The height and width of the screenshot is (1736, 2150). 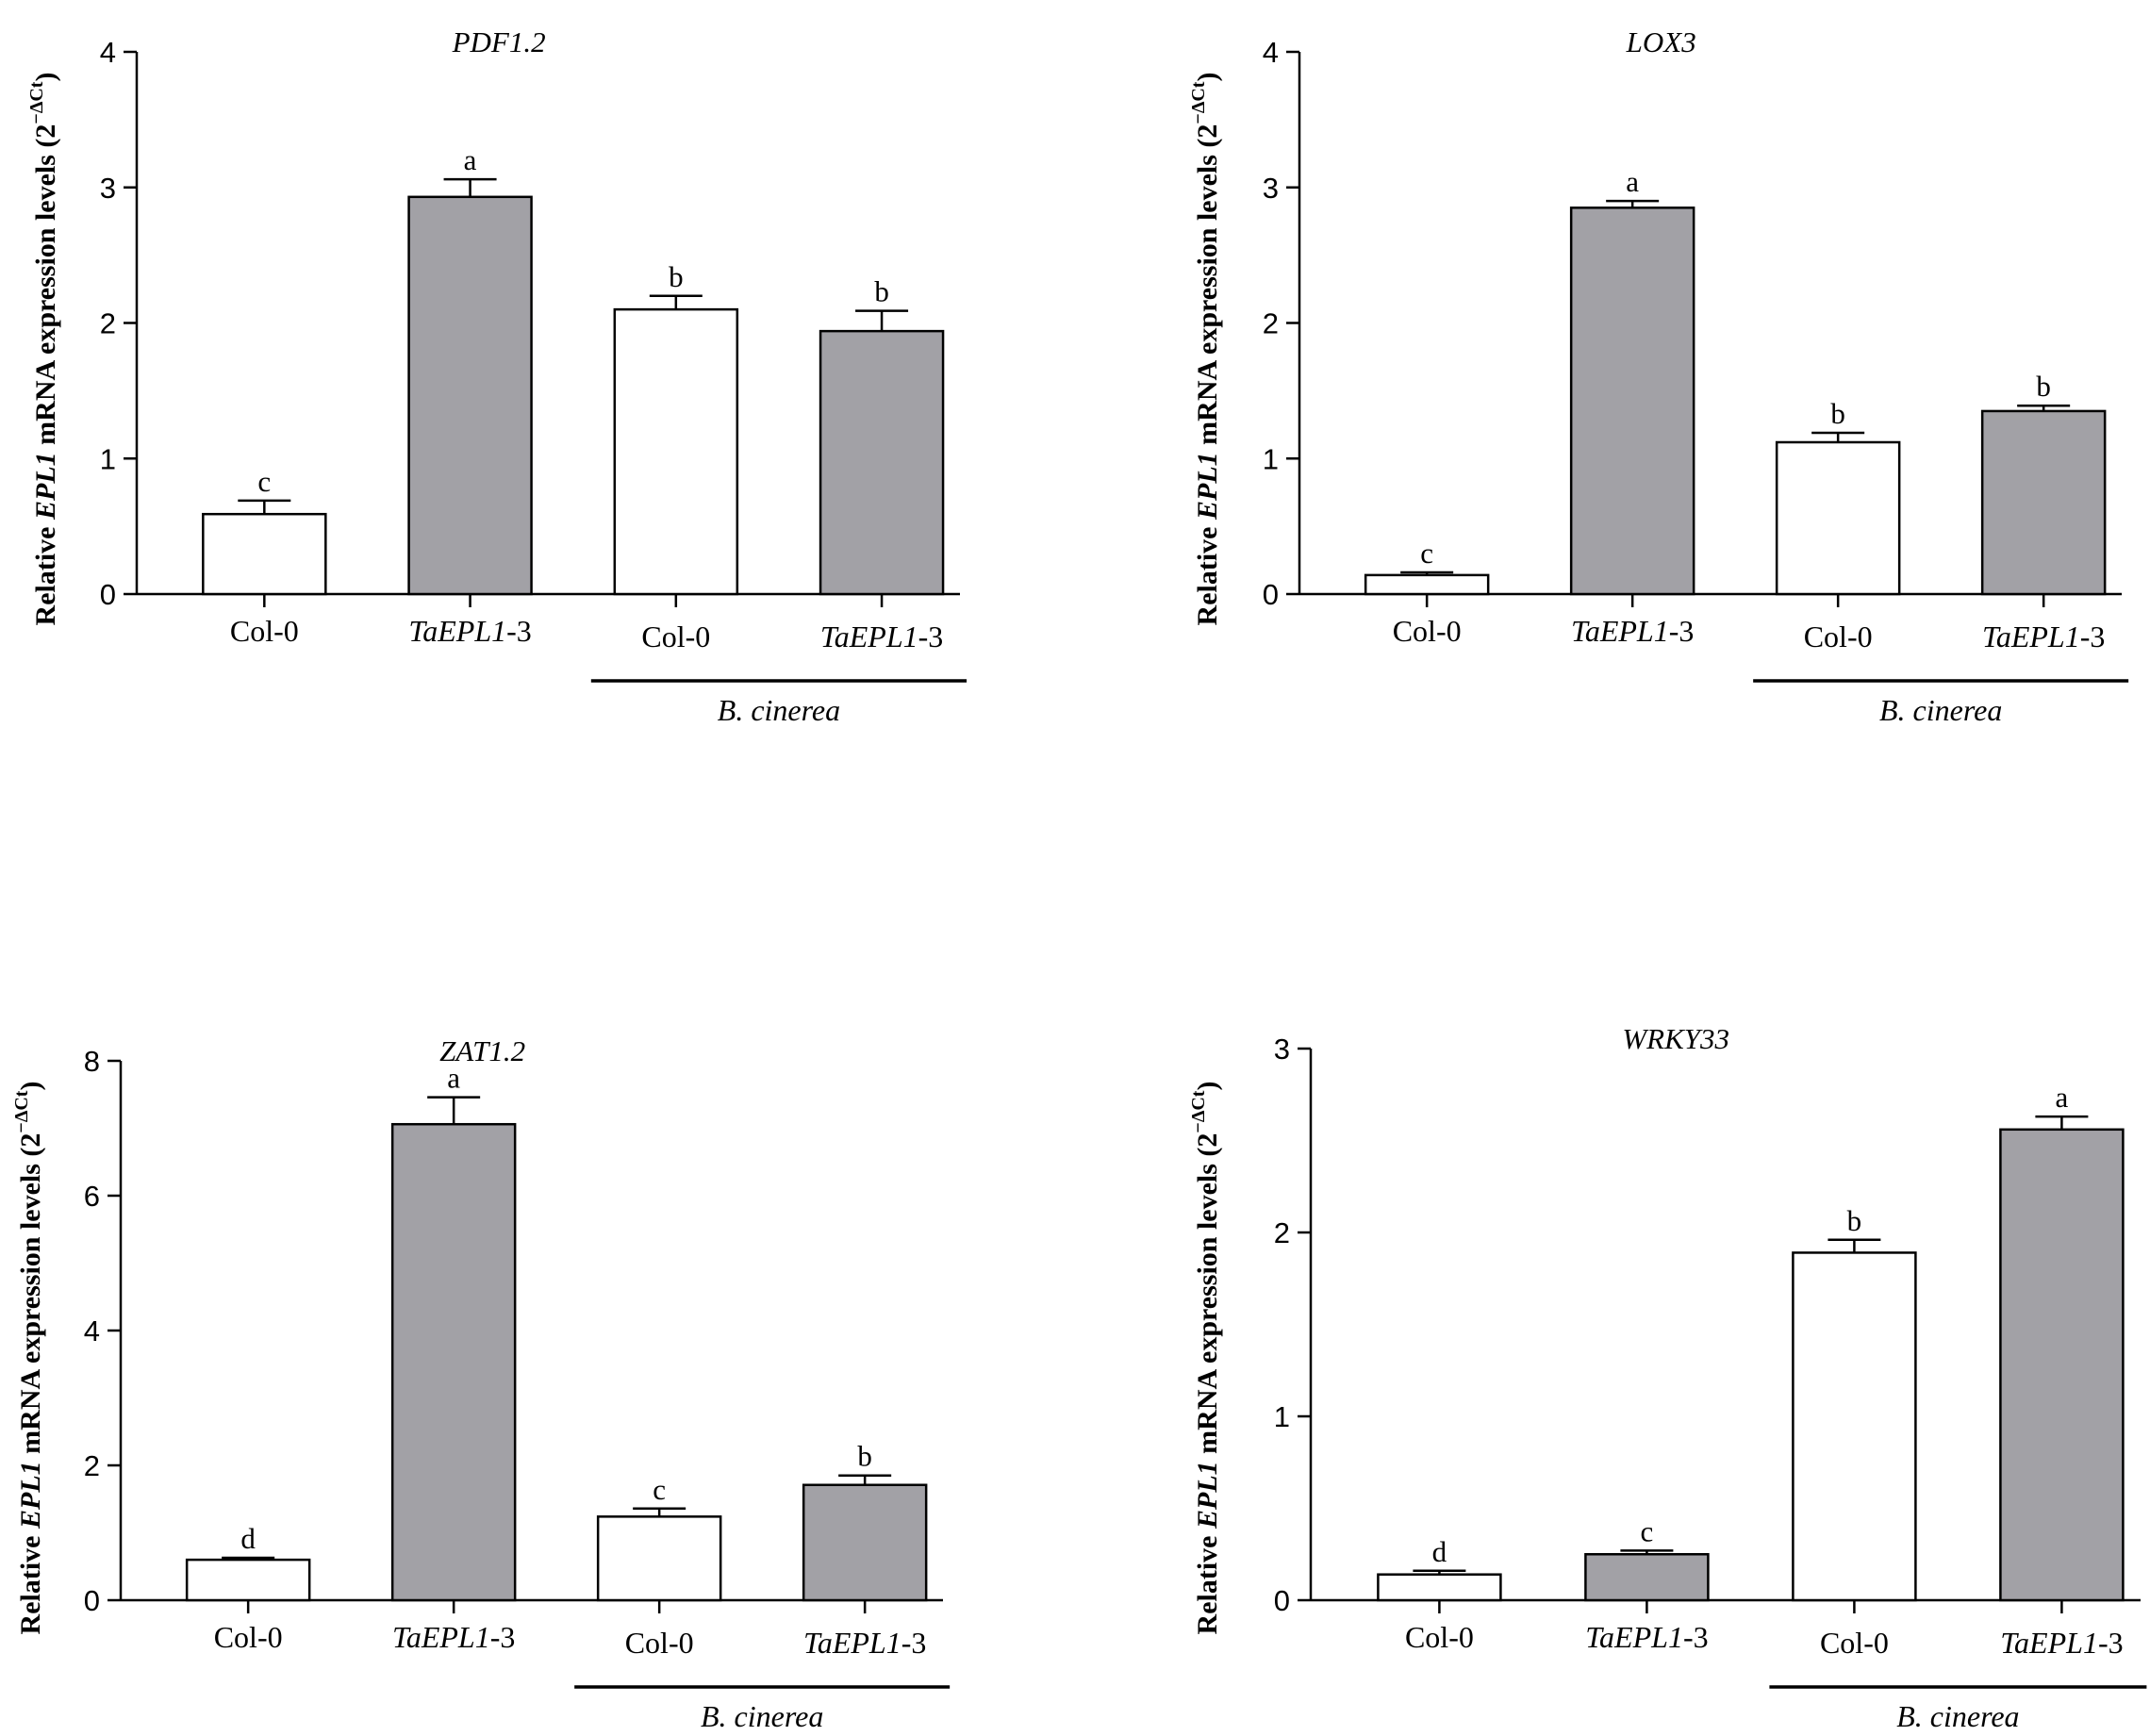 What do you see at coordinates (92, 1196) in the screenshot?
I see `y-tick-label: 6` at bounding box center [92, 1196].